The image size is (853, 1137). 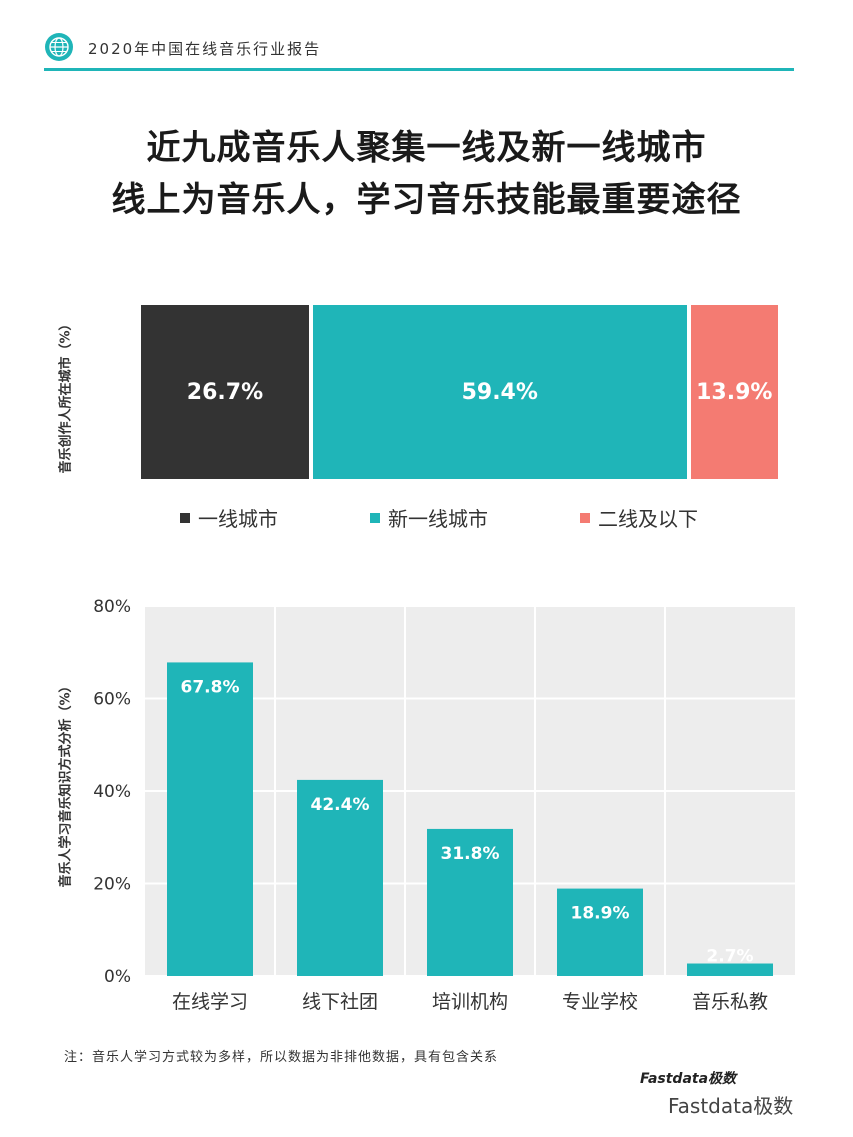 I want to click on watermark: Fastdata极数, so click(x=731, y=1106).